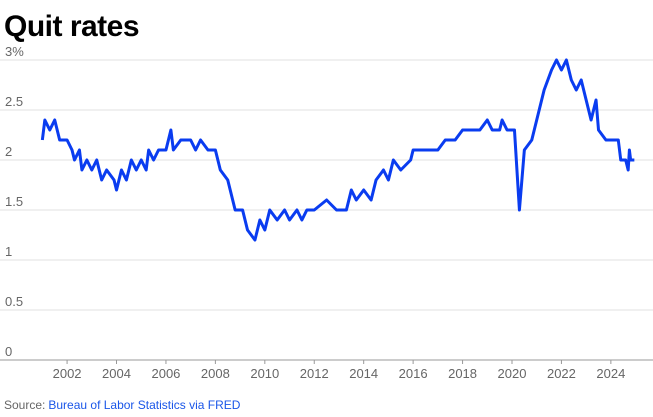 This screenshot has width=653, height=417. What do you see at coordinates (8, 251) in the screenshot?
I see `y-tick-label: 1` at bounding box center [8, 251].